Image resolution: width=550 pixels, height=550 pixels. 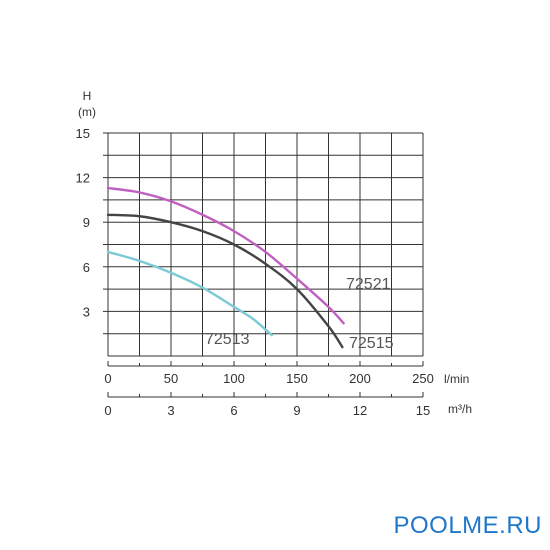 I want to click on y-tick-label: 12, so click(x=83, y=178).